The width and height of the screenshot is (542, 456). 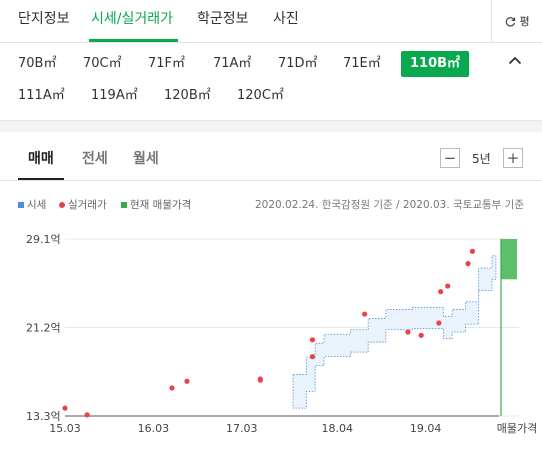 I want to click on size-chip: 71E㎡, so click(x=362, y=63).